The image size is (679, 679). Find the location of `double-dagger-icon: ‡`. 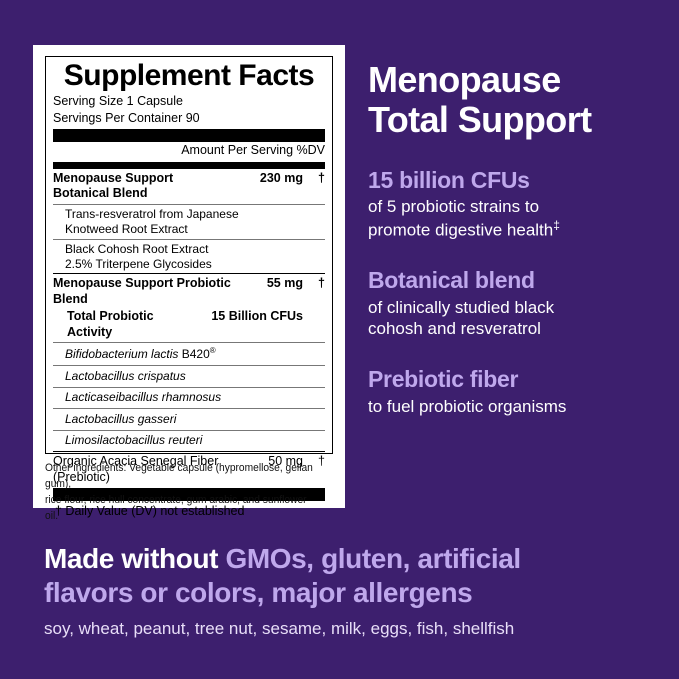

double-dagger-icon: ‡ is located at coordinates (556, 224).